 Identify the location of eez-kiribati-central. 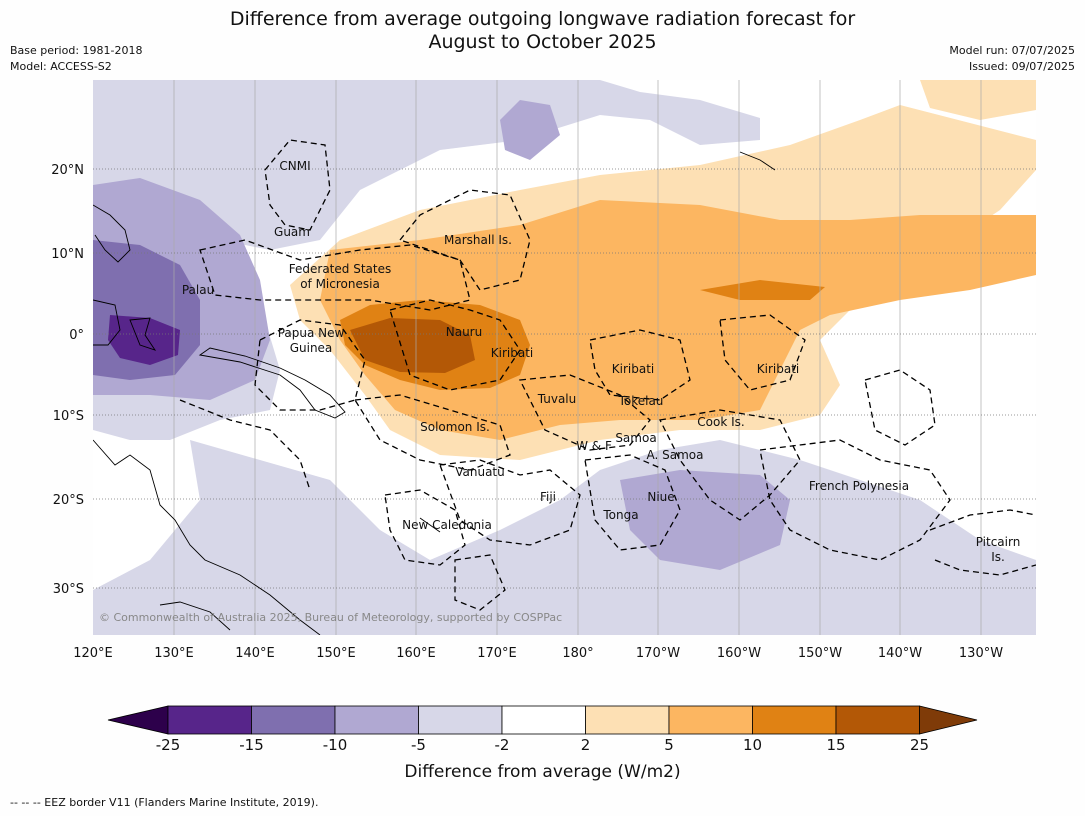
(640, 365).